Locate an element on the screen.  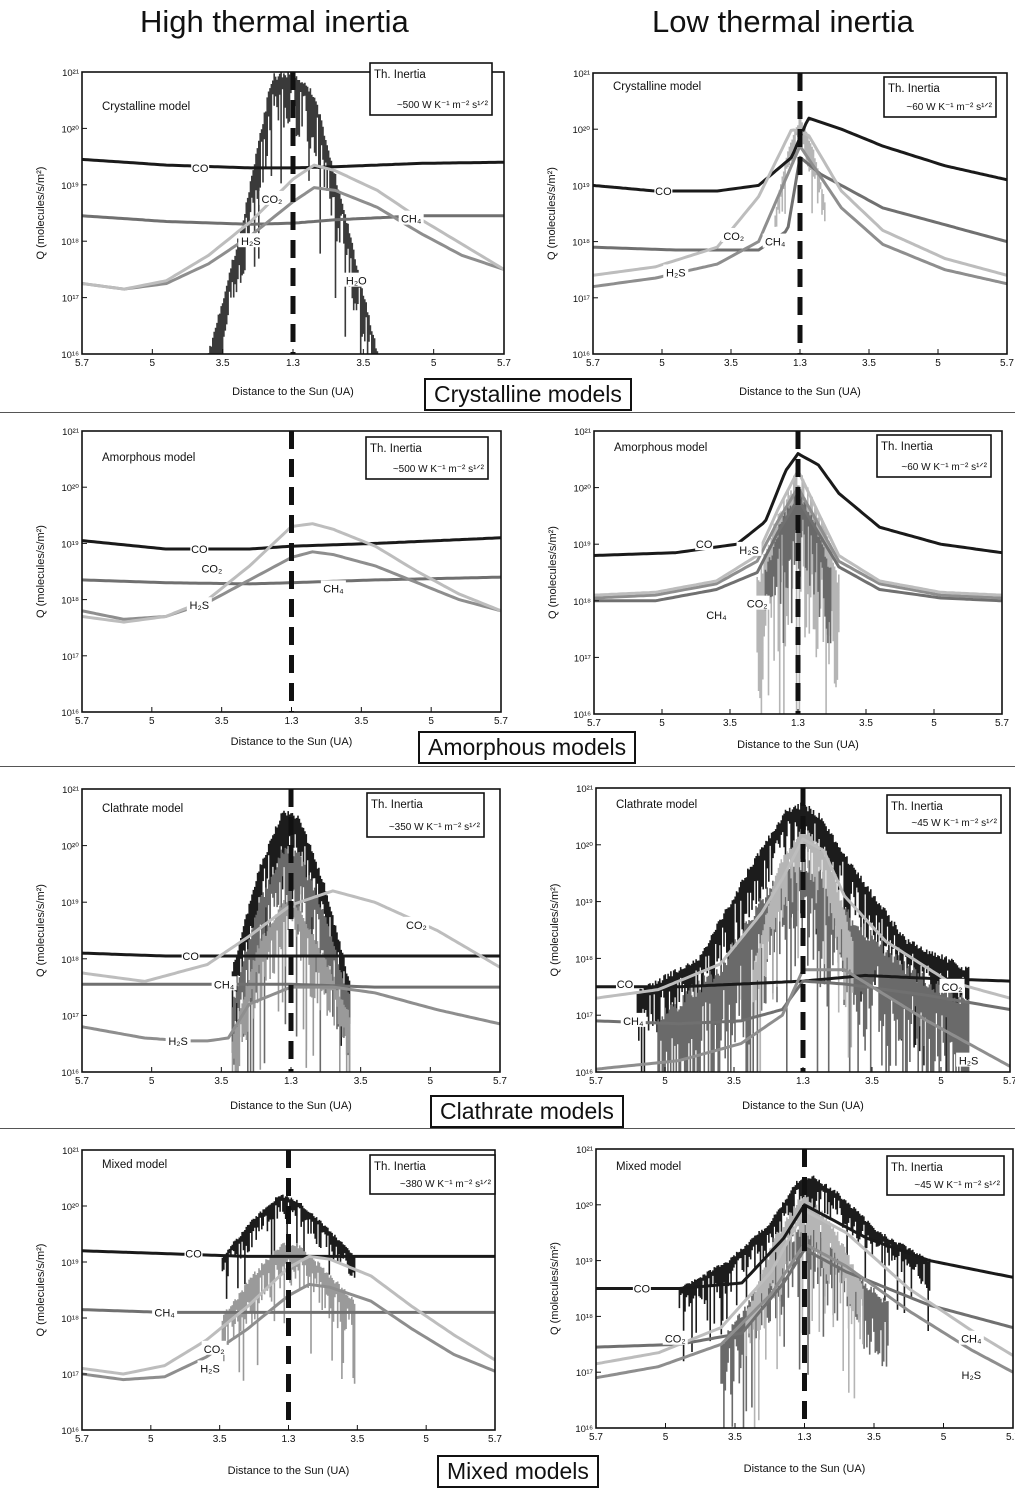
model-label: Amorphous model is located at coordinates (660, 448).